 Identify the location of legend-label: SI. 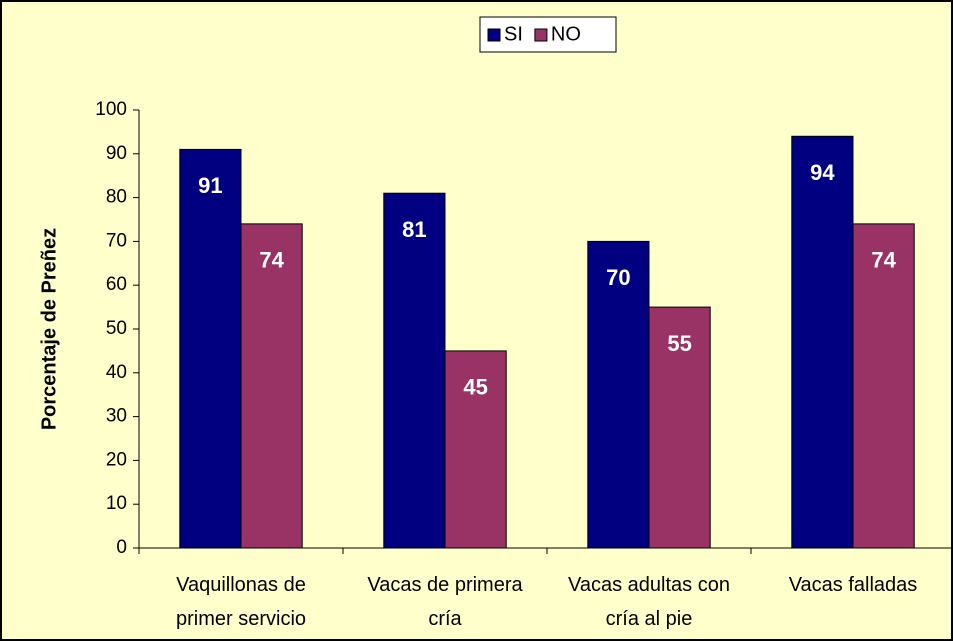
(513, 34).